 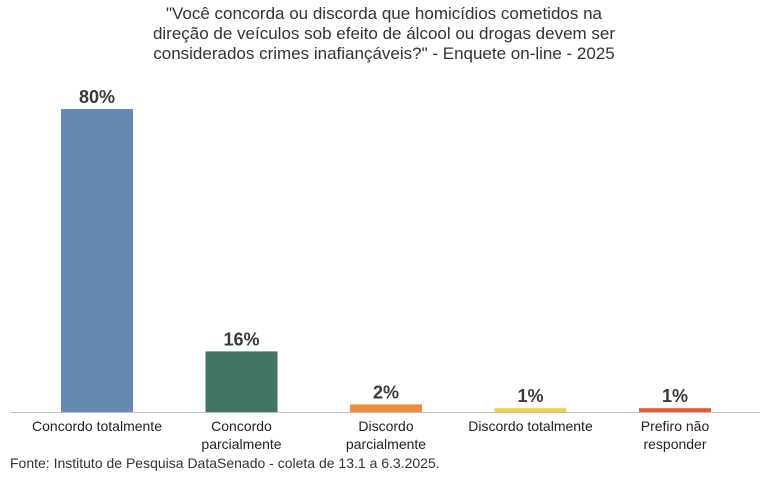 What do you see at coordinates (97, 426) in the screenshot?
I see `category-tick-label: Concordo totalmente` at bounding box center [97, 426].